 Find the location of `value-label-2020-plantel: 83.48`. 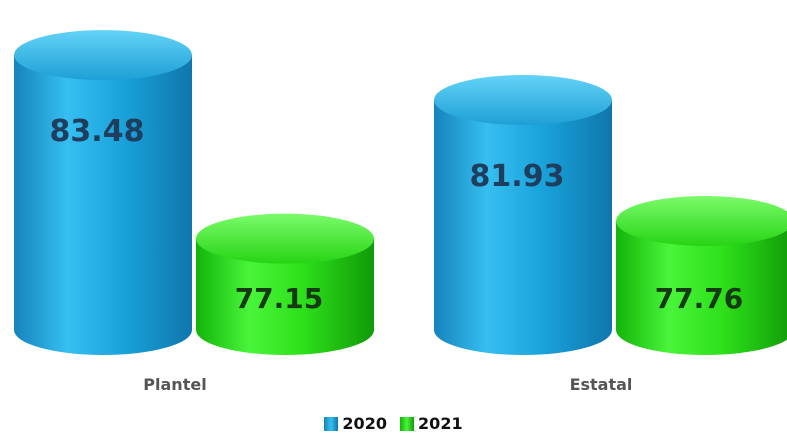

value-label-2020-plantel: 83.48 is located at coordinates (97, 131).